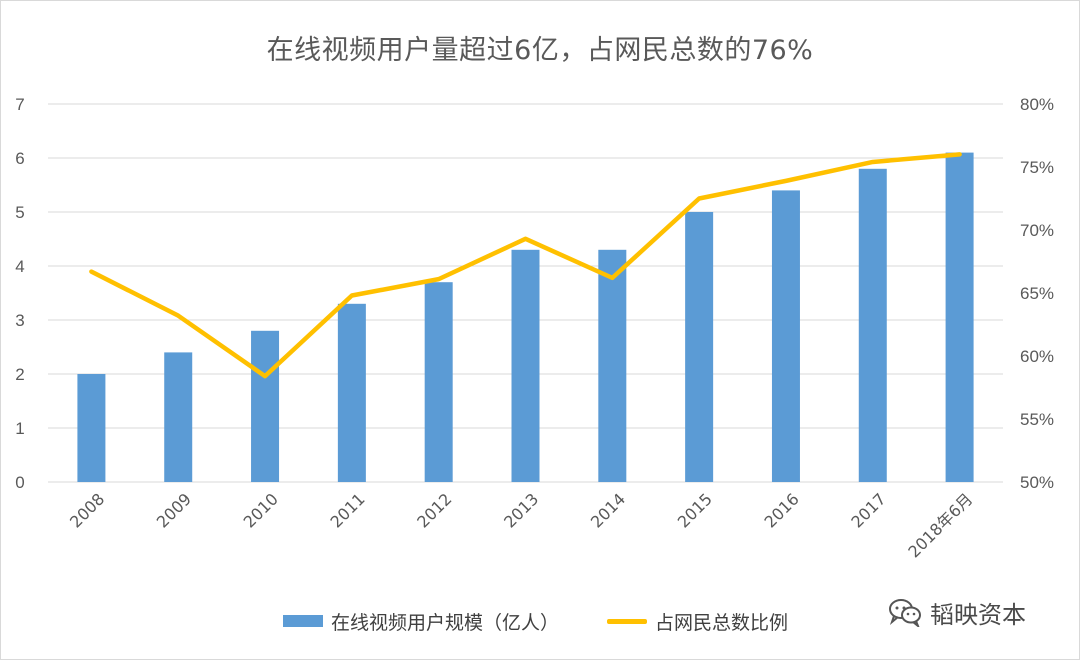  Describe the element at coordinates (347, 510) in the screenshot. I see `x-tick-label: 2011` at that location.